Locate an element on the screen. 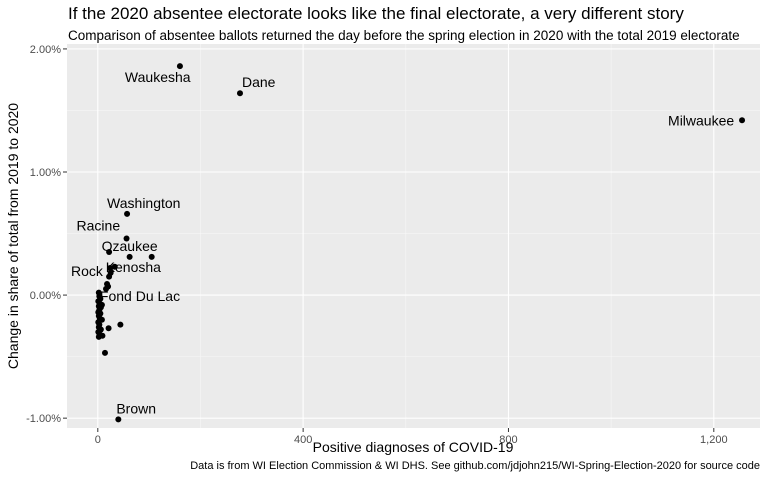 The width and height of the screenshot is (768, 480). x-tick-label: 800 is located at coordinates (508, 440).